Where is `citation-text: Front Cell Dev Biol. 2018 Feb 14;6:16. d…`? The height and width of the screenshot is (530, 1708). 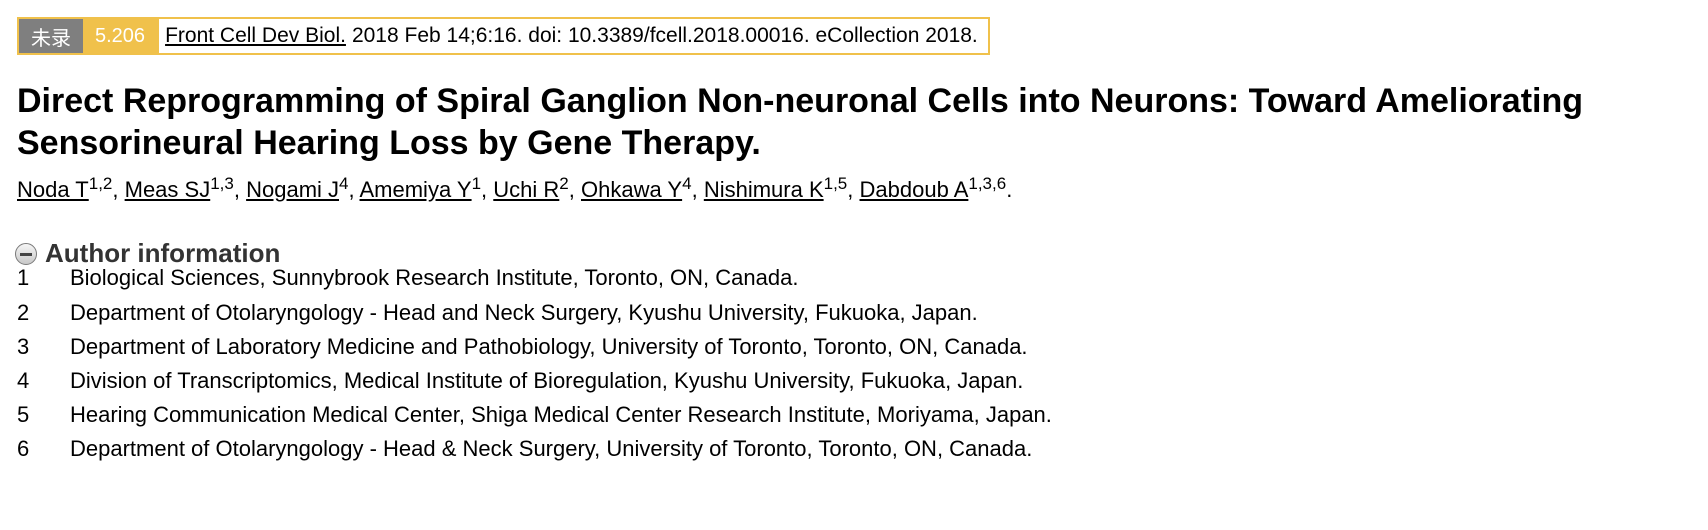
citation-text: Front Cell Dev Biol. 2018 Feb 14;6:16. d… is located at coordinates (573, 36).